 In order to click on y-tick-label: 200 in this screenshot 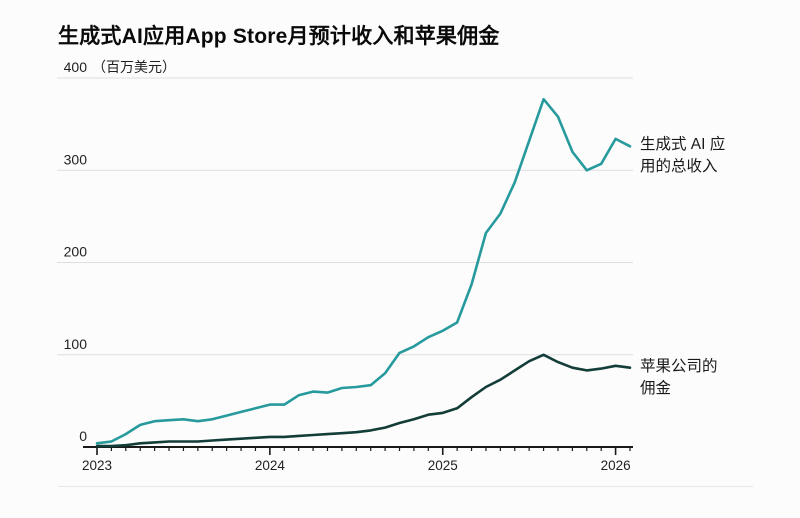, I will do `click(76, 252)`.